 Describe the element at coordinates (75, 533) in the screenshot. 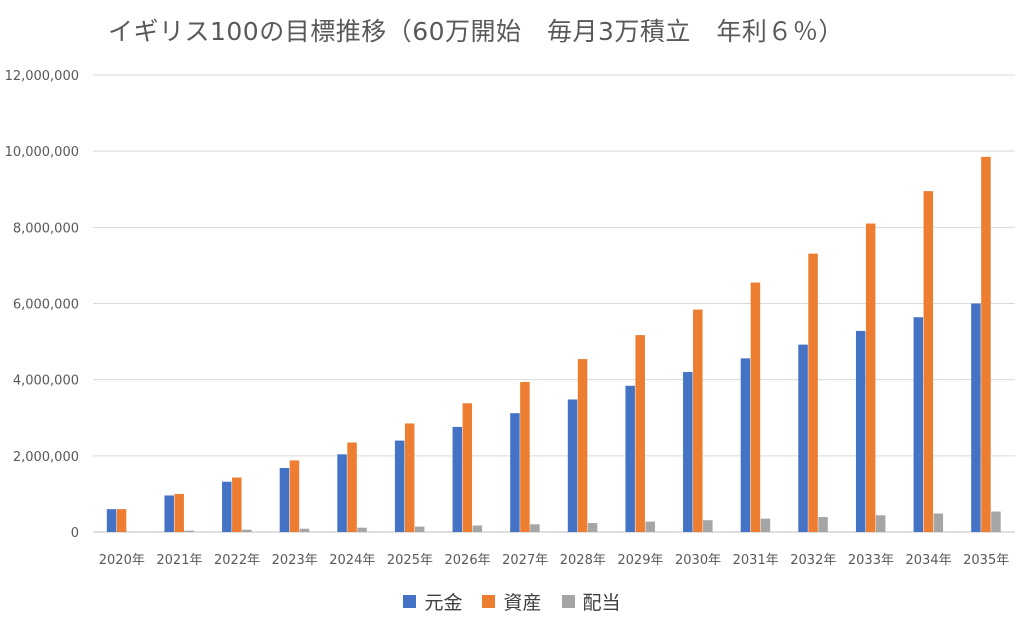

I see `y-tick-label: 0` at that location.